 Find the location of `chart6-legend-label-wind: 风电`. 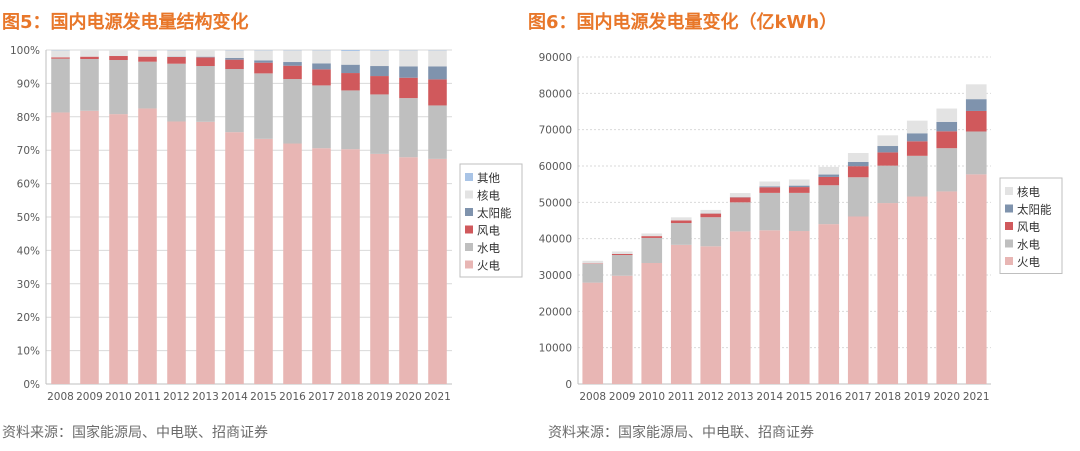

chart6-legend-label-wind: 风电 is located at coordinates (1028, 227).